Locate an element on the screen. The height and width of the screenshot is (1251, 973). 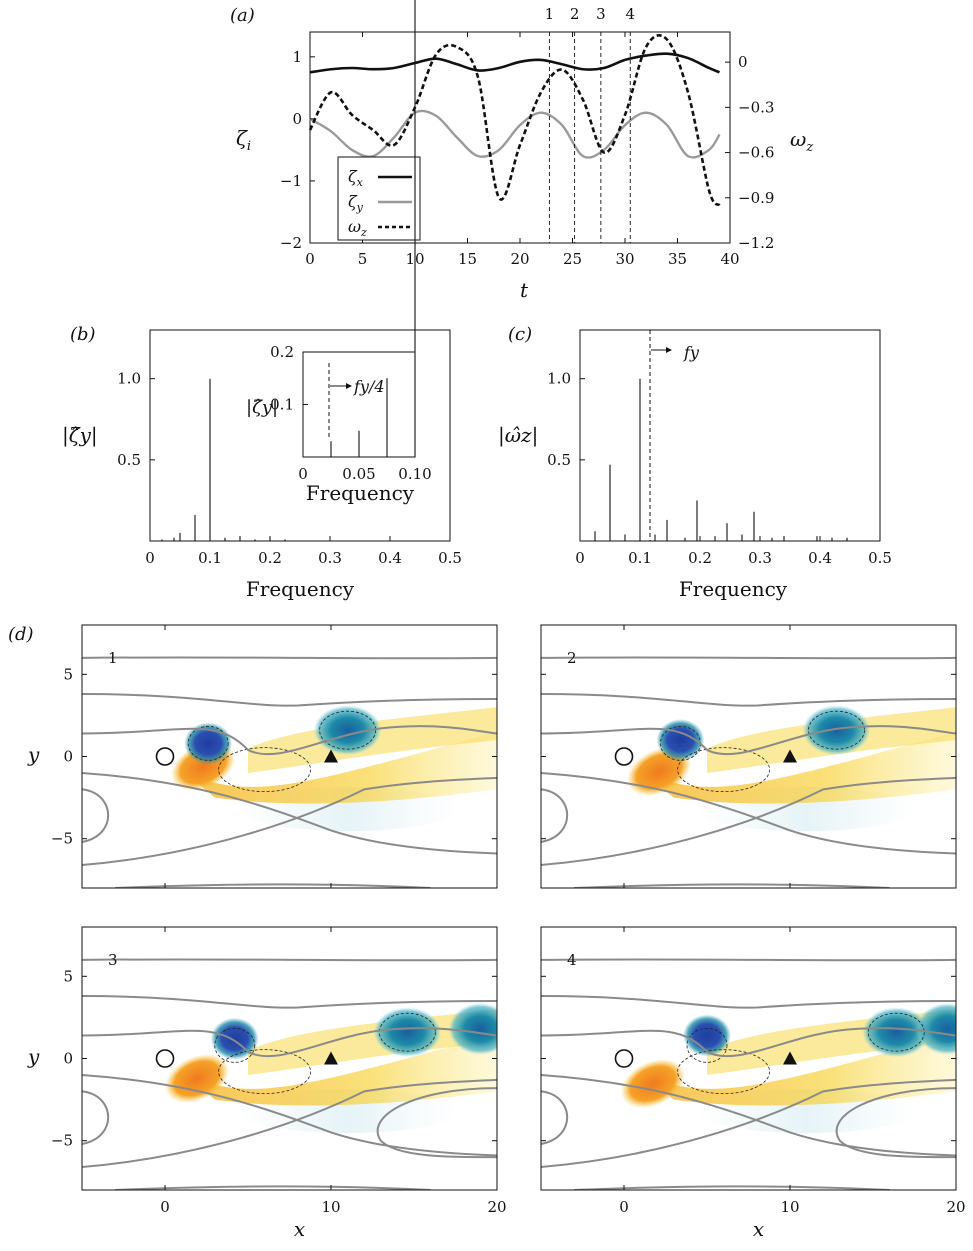
panel-c-label: (c) is located at coordinates (520, 334).